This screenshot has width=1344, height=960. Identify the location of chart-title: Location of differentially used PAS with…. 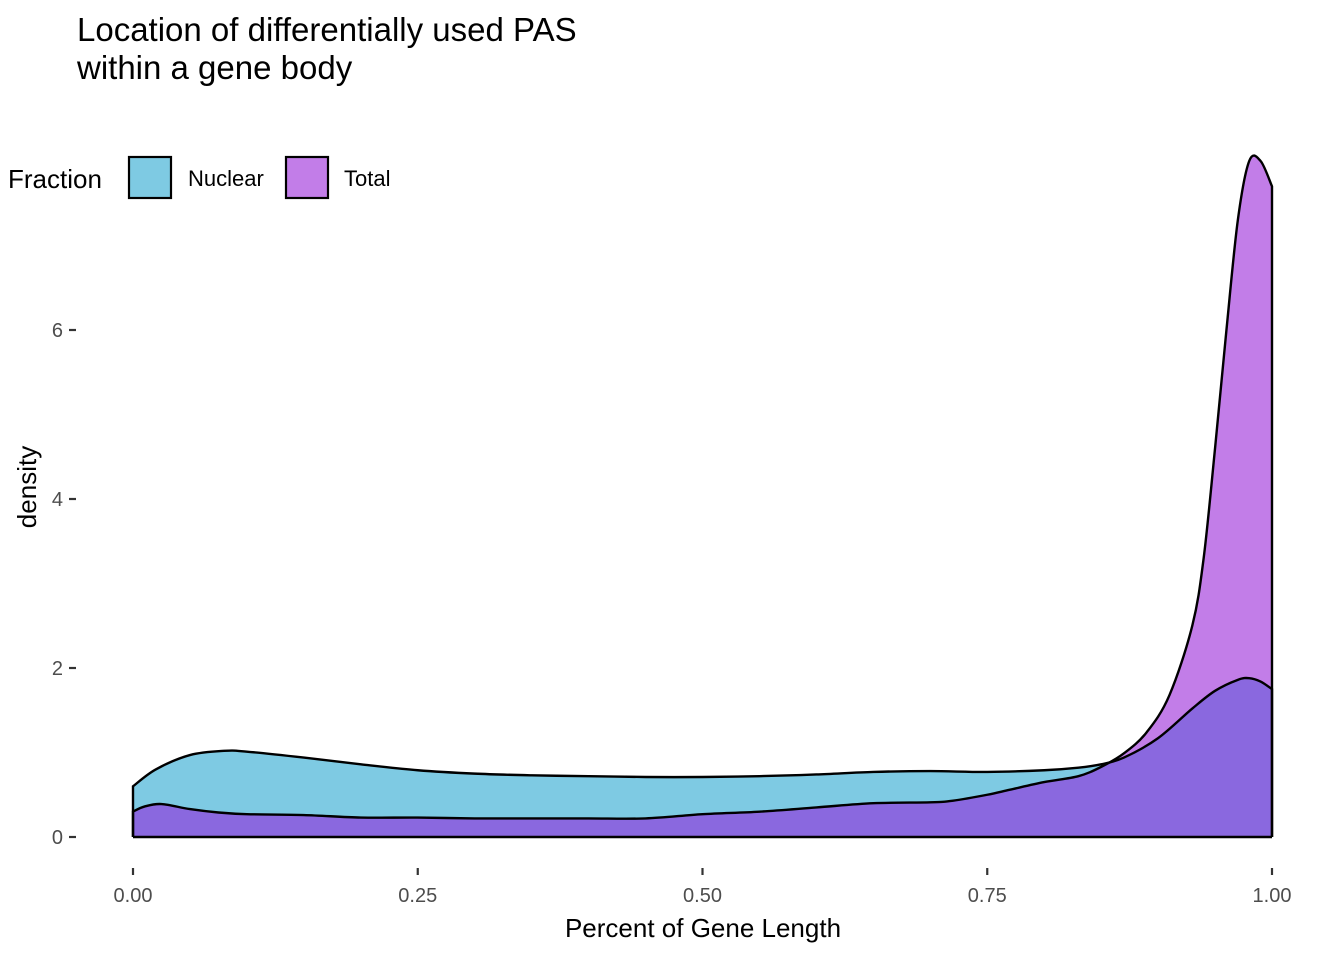
(326, 48).